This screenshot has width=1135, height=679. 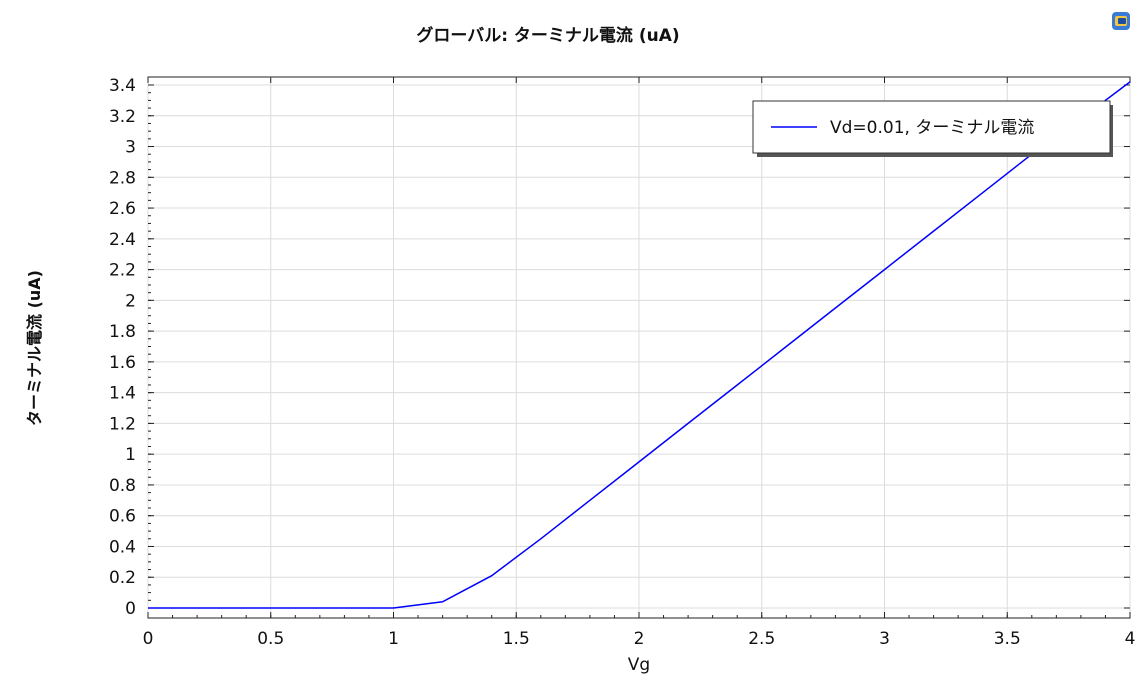 I want to click on y-tick-label: 1.4, so click(x=122, y=394).